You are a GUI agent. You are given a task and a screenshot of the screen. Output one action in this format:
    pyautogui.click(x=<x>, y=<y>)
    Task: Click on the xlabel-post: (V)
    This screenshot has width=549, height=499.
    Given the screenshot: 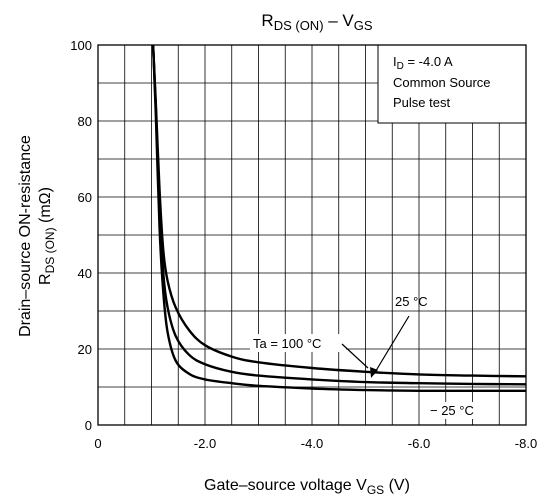 What is the action you would take?
    pyautogui.click(x=397, y=485)
    